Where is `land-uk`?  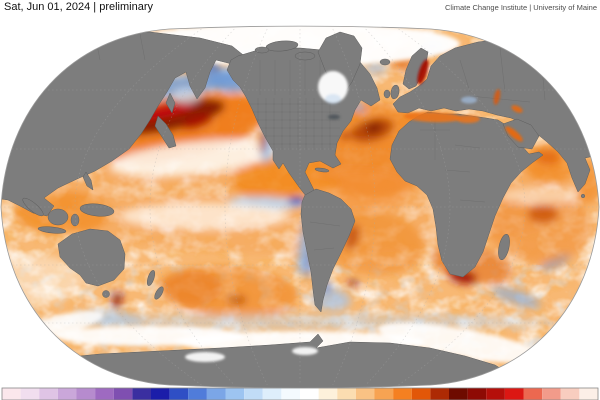 land-uk is located at coordinates (395, 92).